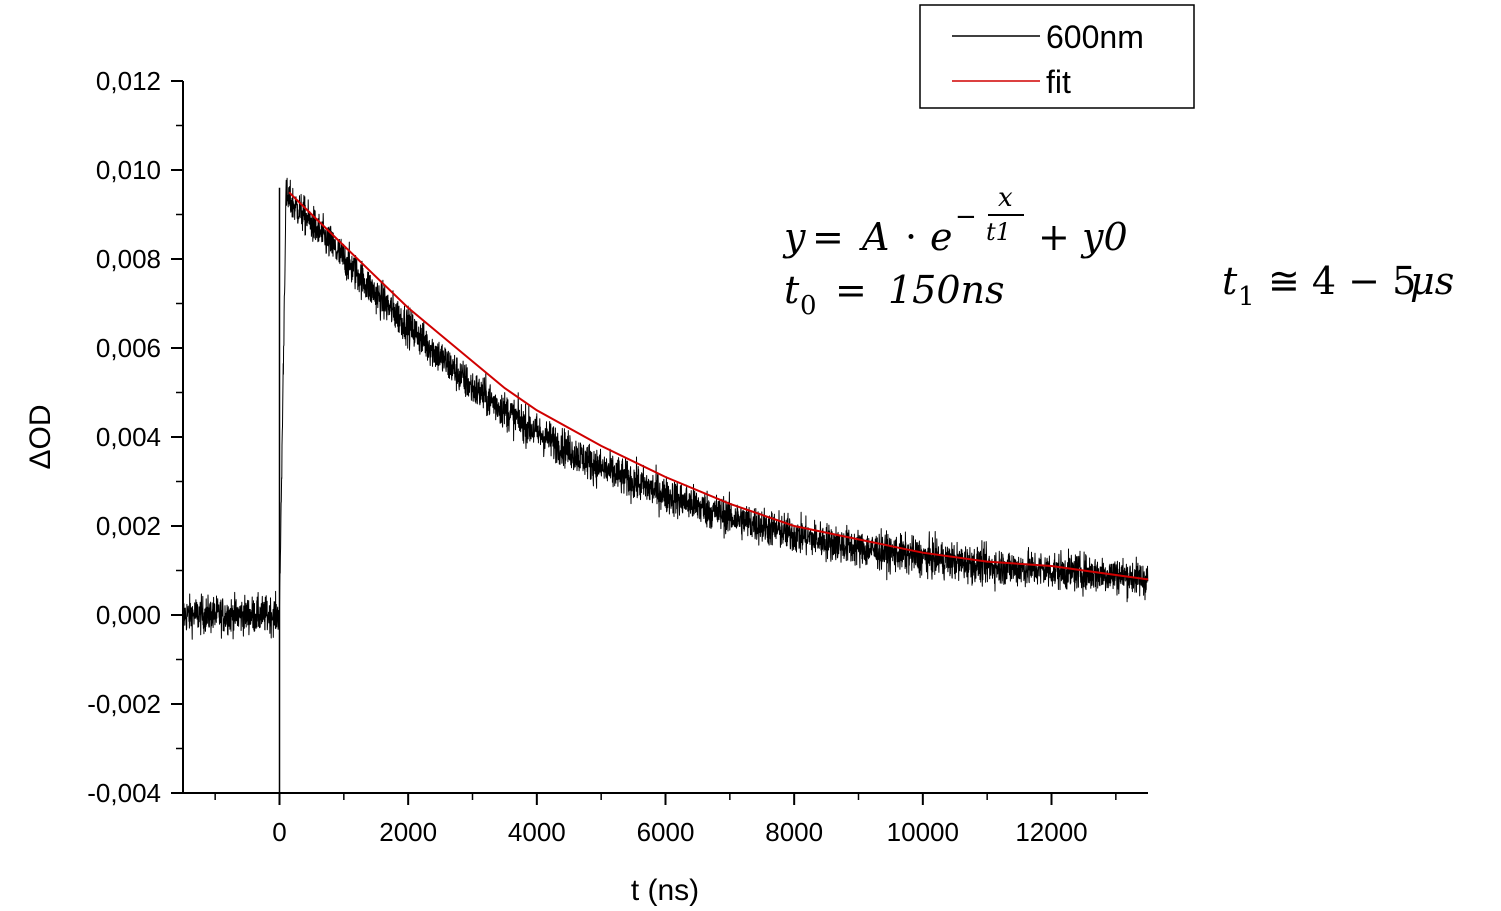 This screenshot has width=1501, height=911. What do you see at coordinates (794, 237) in the screenshot?
I see `equation-lhs: y` at bounding box center [794, 237].